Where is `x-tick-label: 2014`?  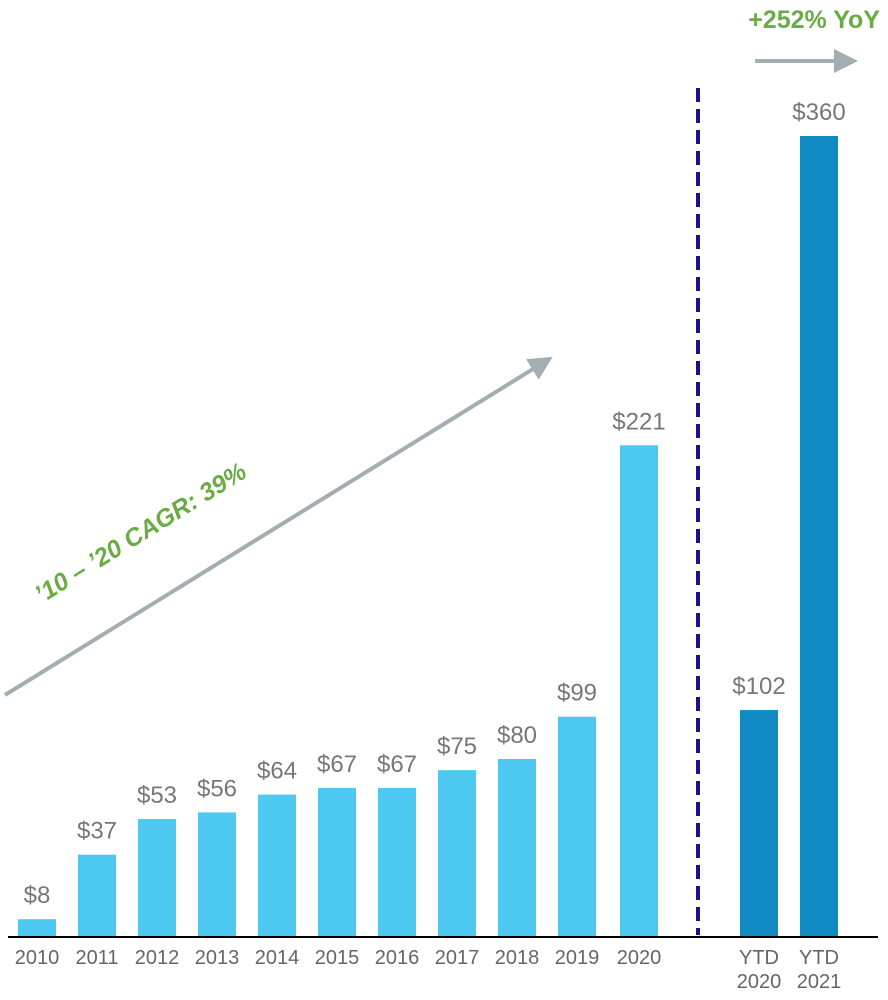
x-tick-label: 2014 is located at coordinates (277, 958).